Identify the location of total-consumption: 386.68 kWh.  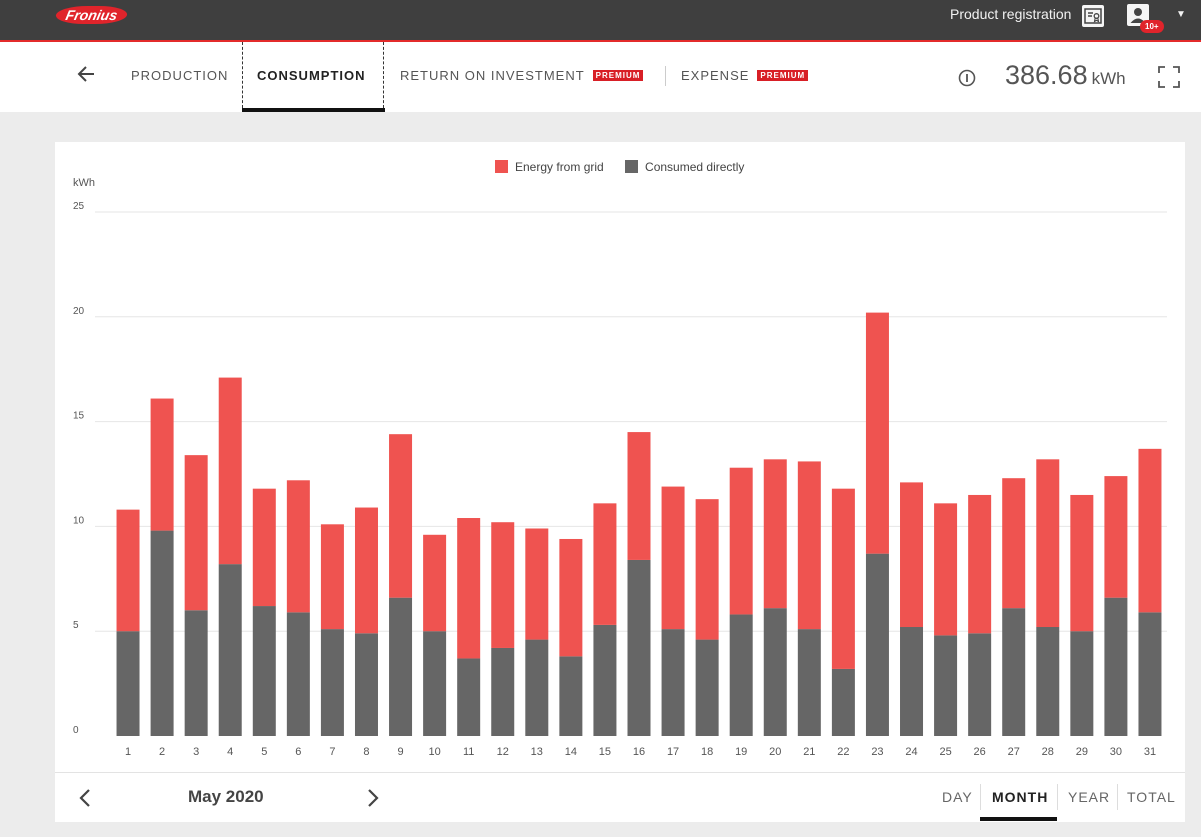
(1065, 75).